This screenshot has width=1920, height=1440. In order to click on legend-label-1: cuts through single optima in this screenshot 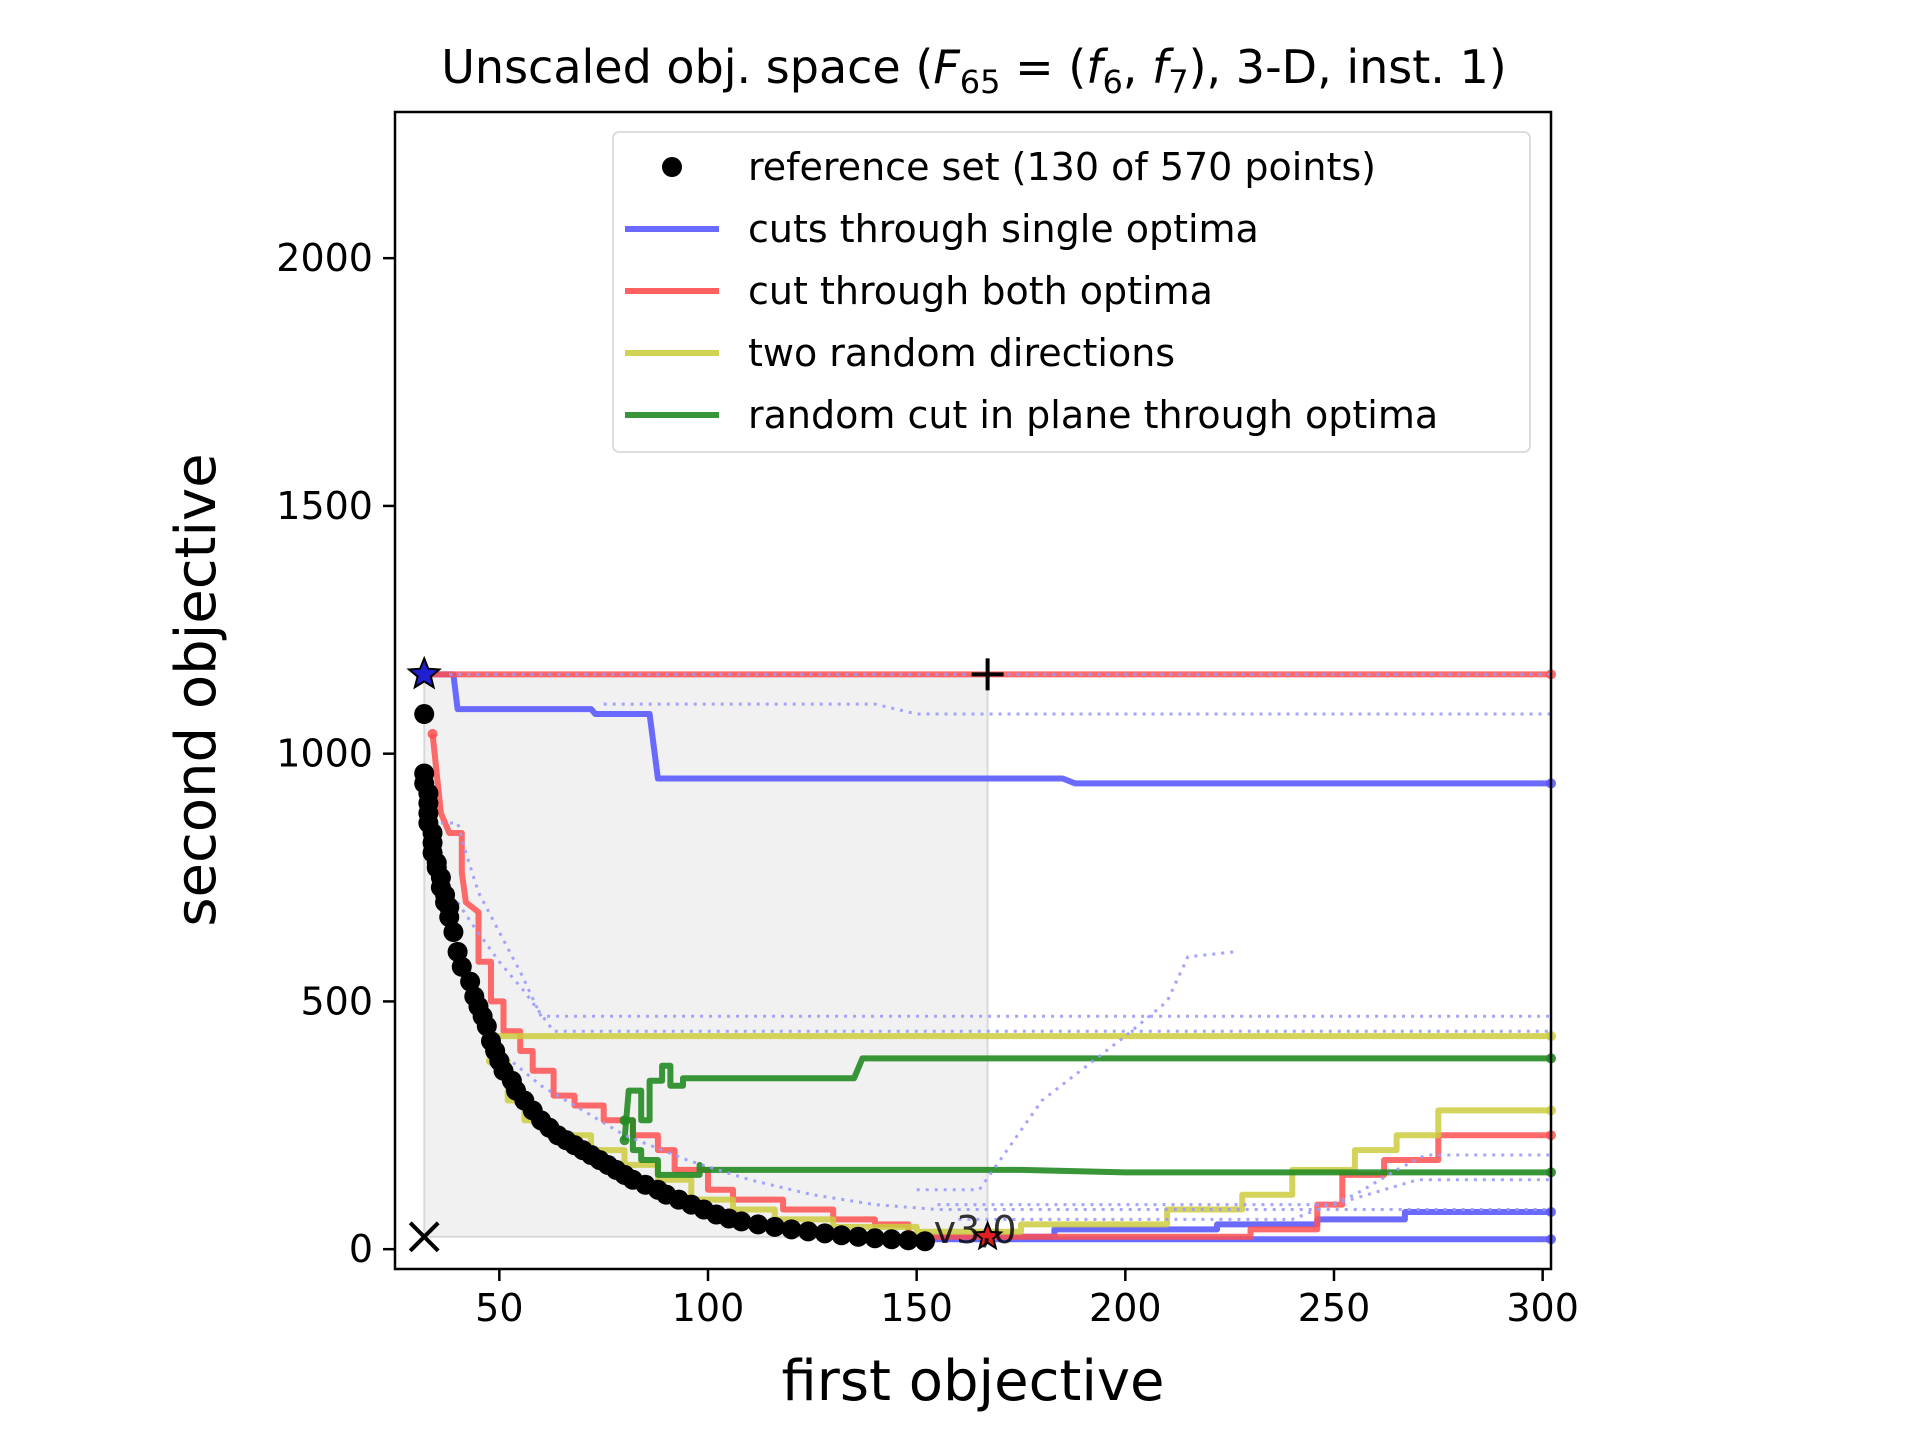, I will do `click(1003, 229)`.